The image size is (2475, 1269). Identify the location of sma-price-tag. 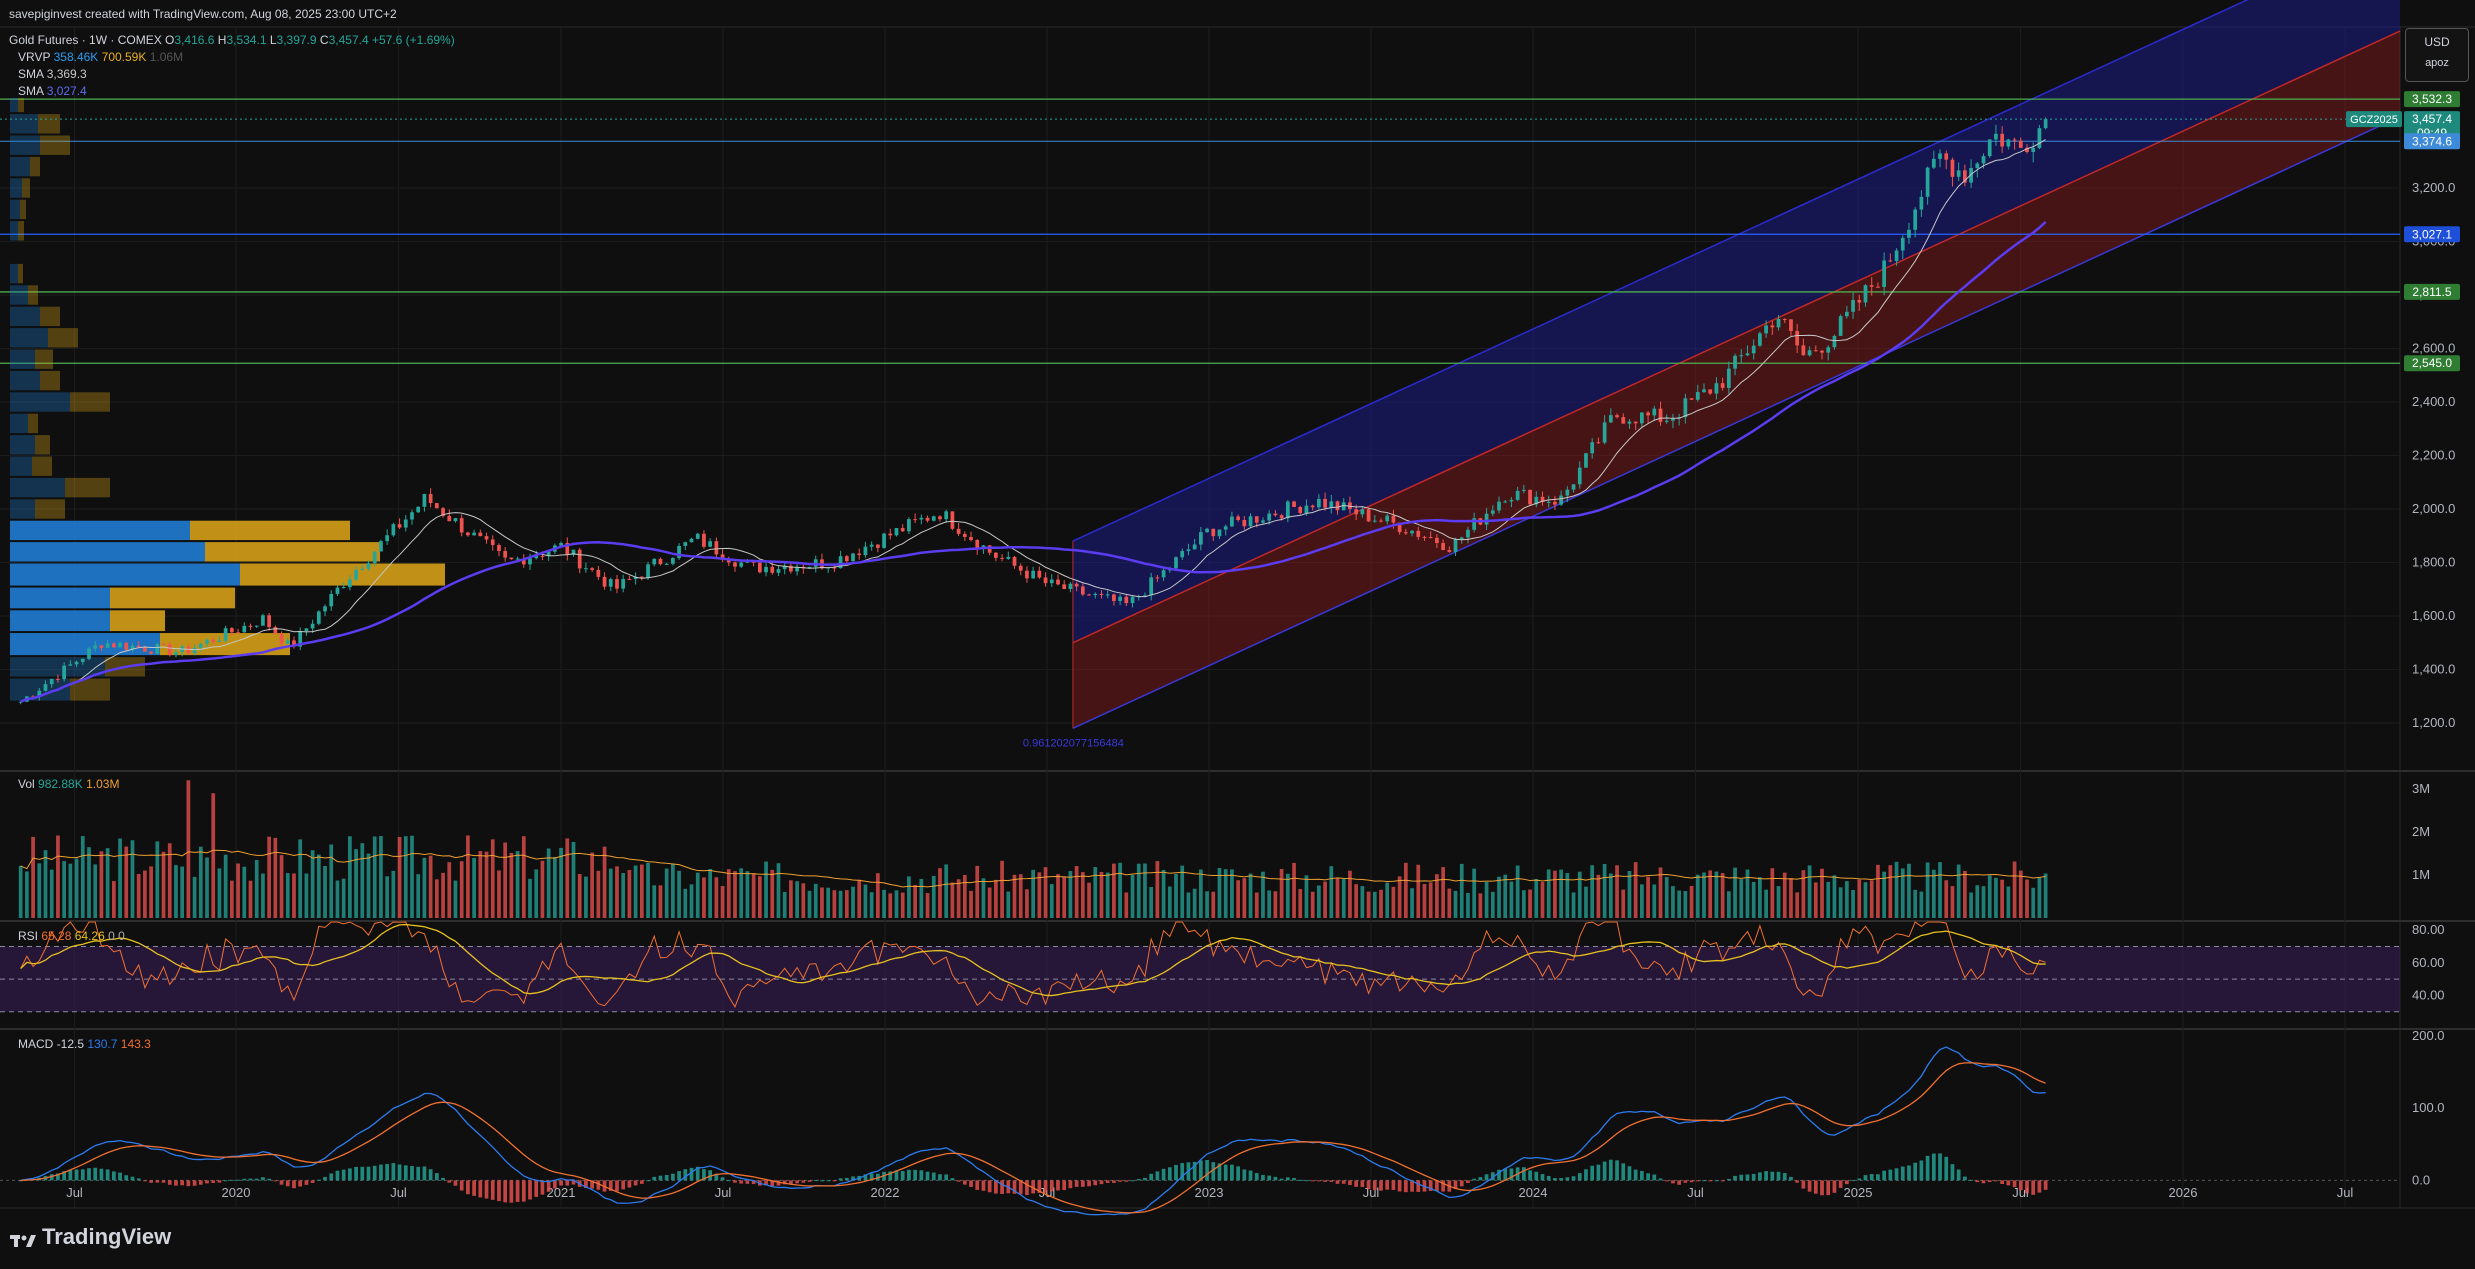
(2432, 141).